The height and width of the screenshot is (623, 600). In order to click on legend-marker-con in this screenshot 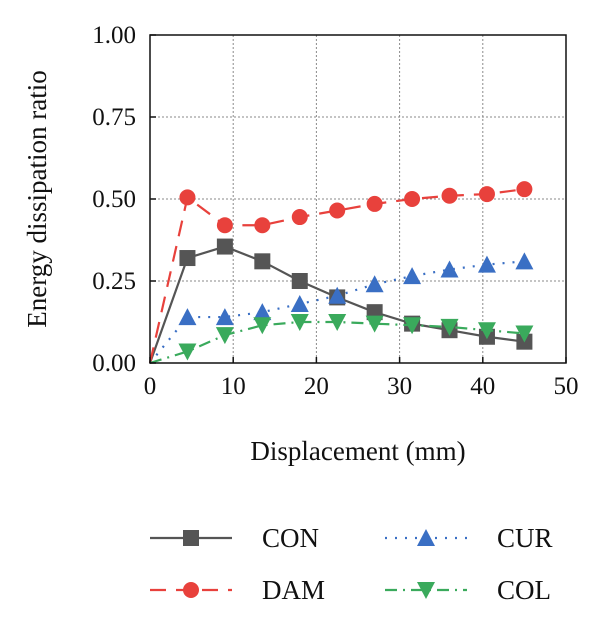, I will do `click(191, 538)`.